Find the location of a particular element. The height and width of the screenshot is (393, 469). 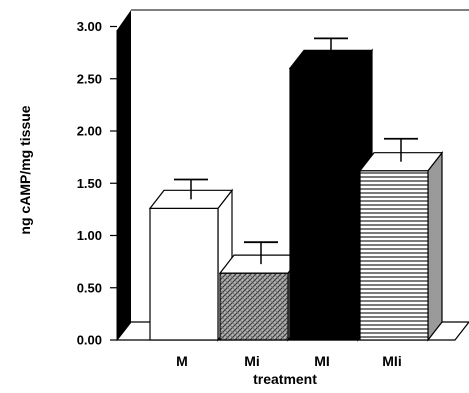

y-tick-label: 3.00 is located at coordinates (89, 26).